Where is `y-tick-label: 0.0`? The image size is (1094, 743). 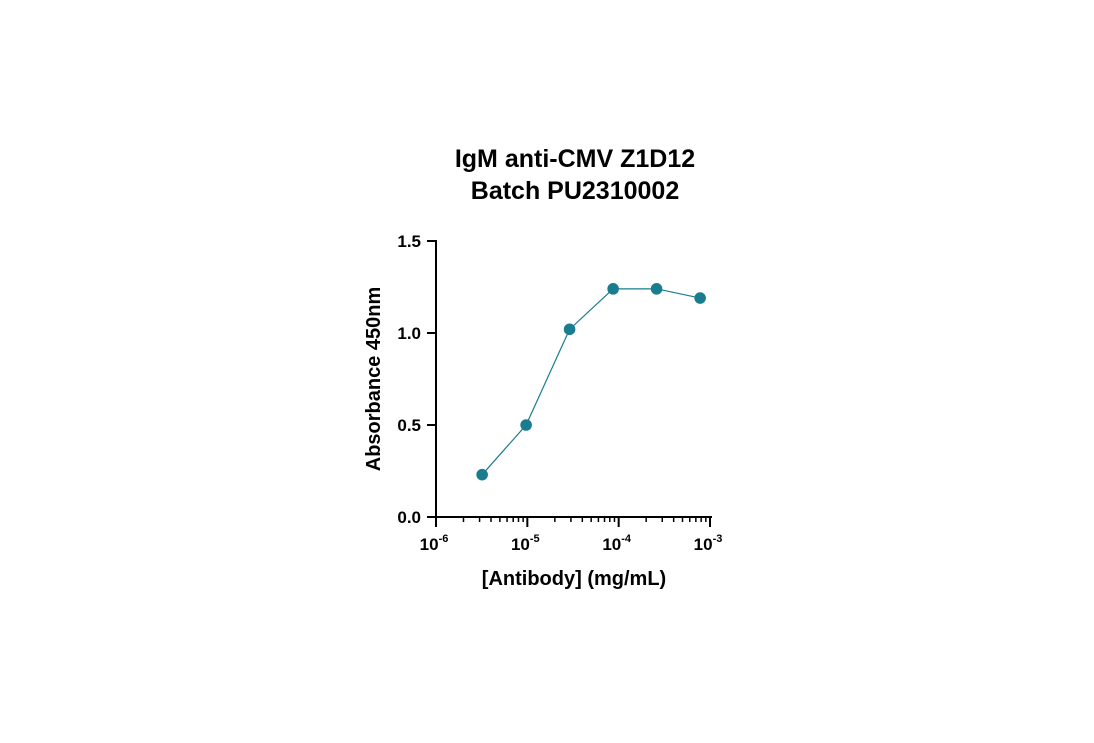
y-tick-label: 0.0 is located at coordinates (409, 517).